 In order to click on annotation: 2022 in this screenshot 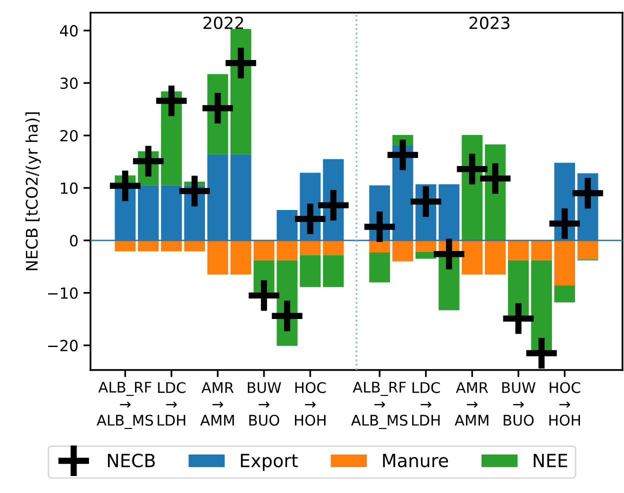, I will do `click(224, 23)`.